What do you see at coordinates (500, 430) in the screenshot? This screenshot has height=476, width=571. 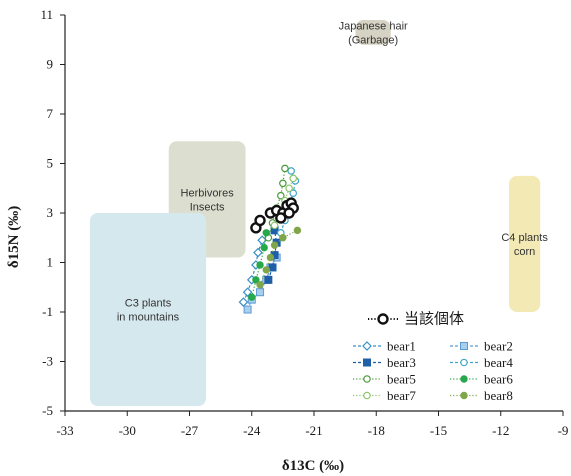 I see `x-tick-label: -12` at bounding box center [500, 430].